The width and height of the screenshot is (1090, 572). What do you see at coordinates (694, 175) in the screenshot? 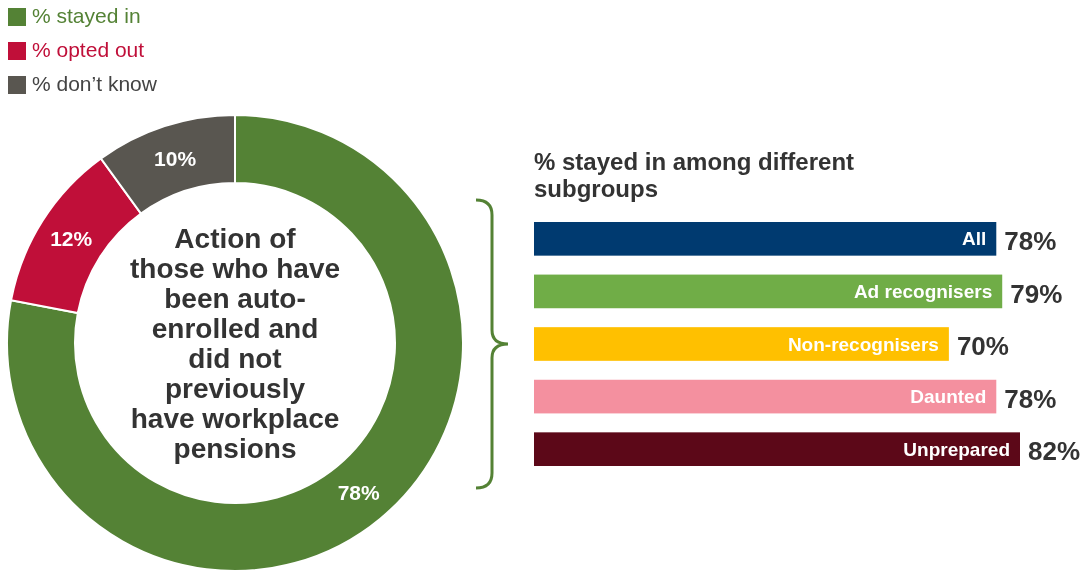
I see `chart-title: % stayed in among different subgroups` at bounding box center [694, 175].